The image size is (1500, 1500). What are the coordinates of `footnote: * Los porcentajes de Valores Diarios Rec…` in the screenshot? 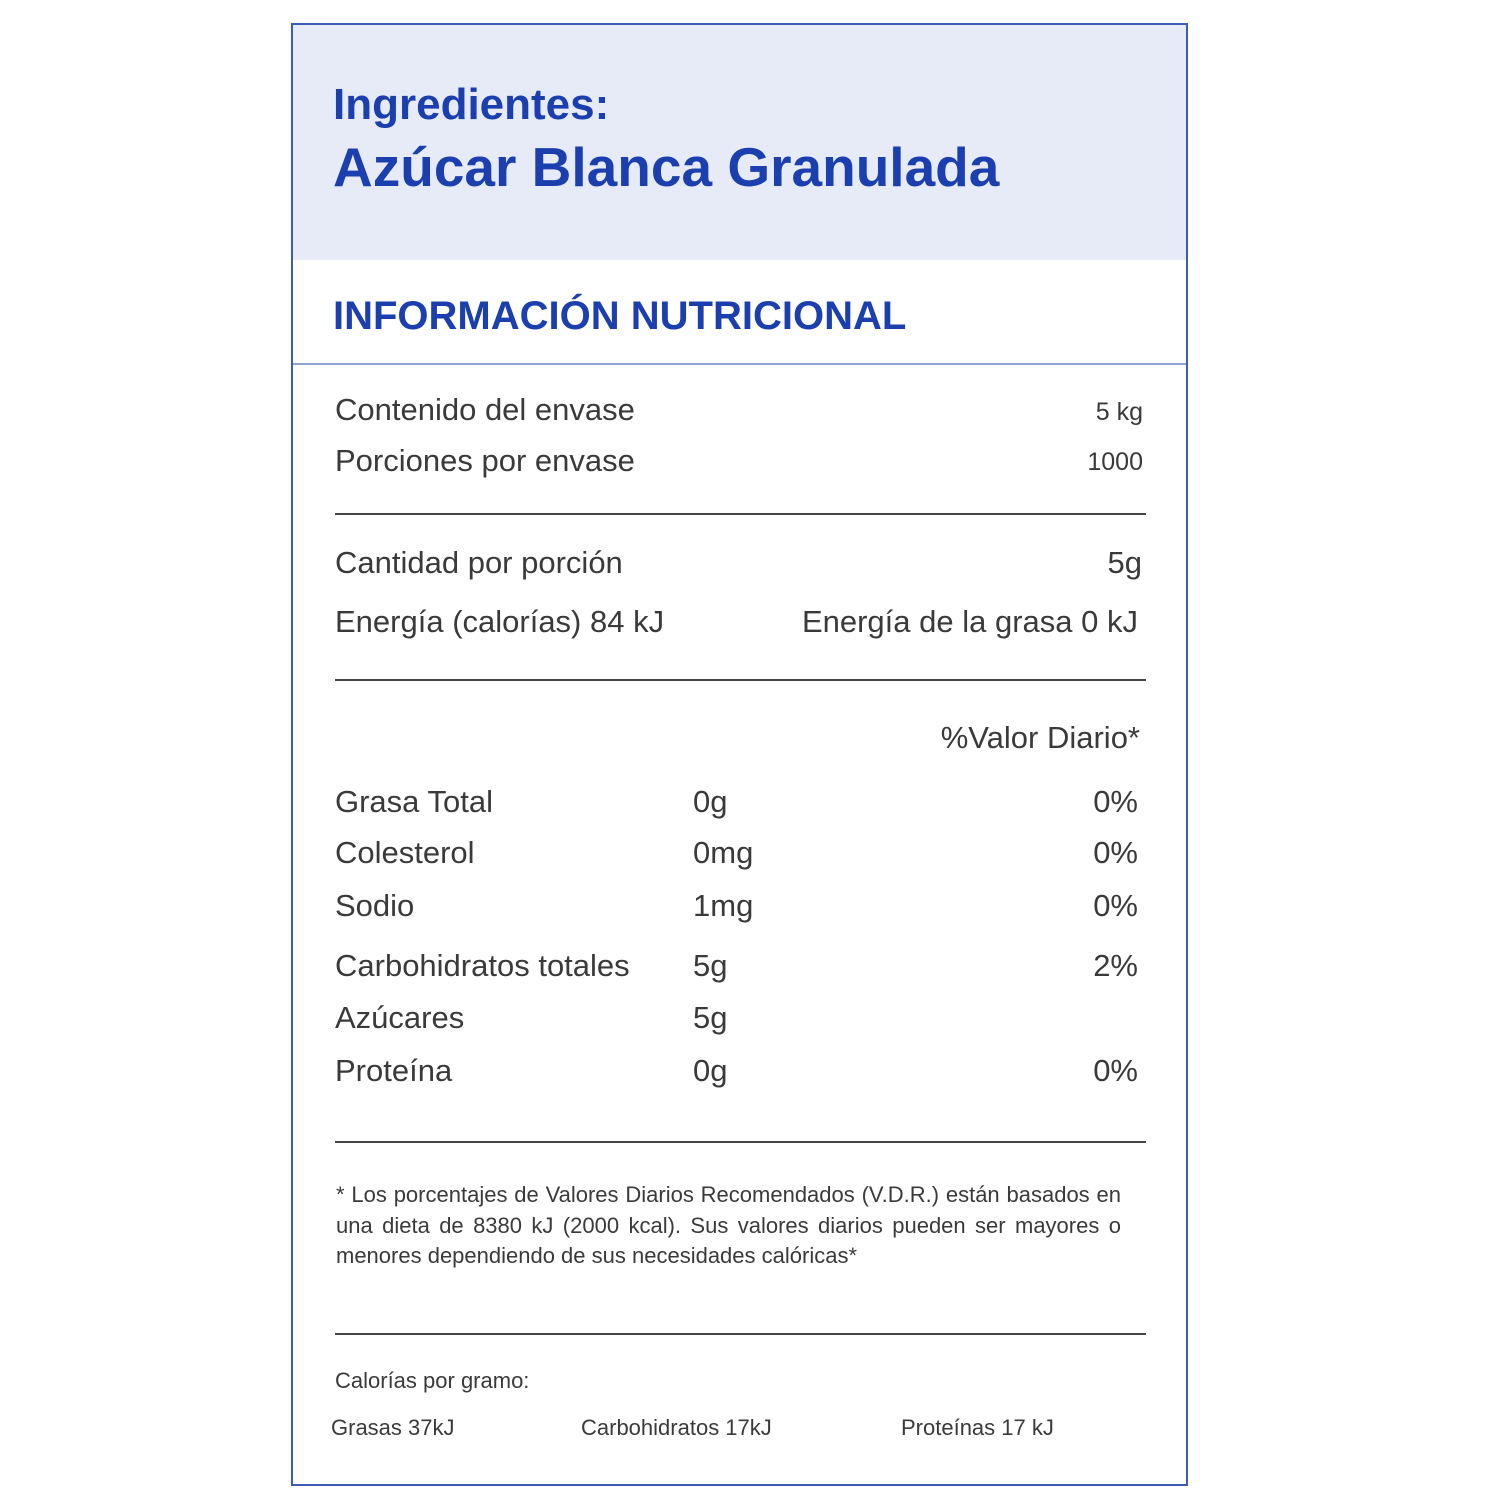 It's located at (728, 1225).